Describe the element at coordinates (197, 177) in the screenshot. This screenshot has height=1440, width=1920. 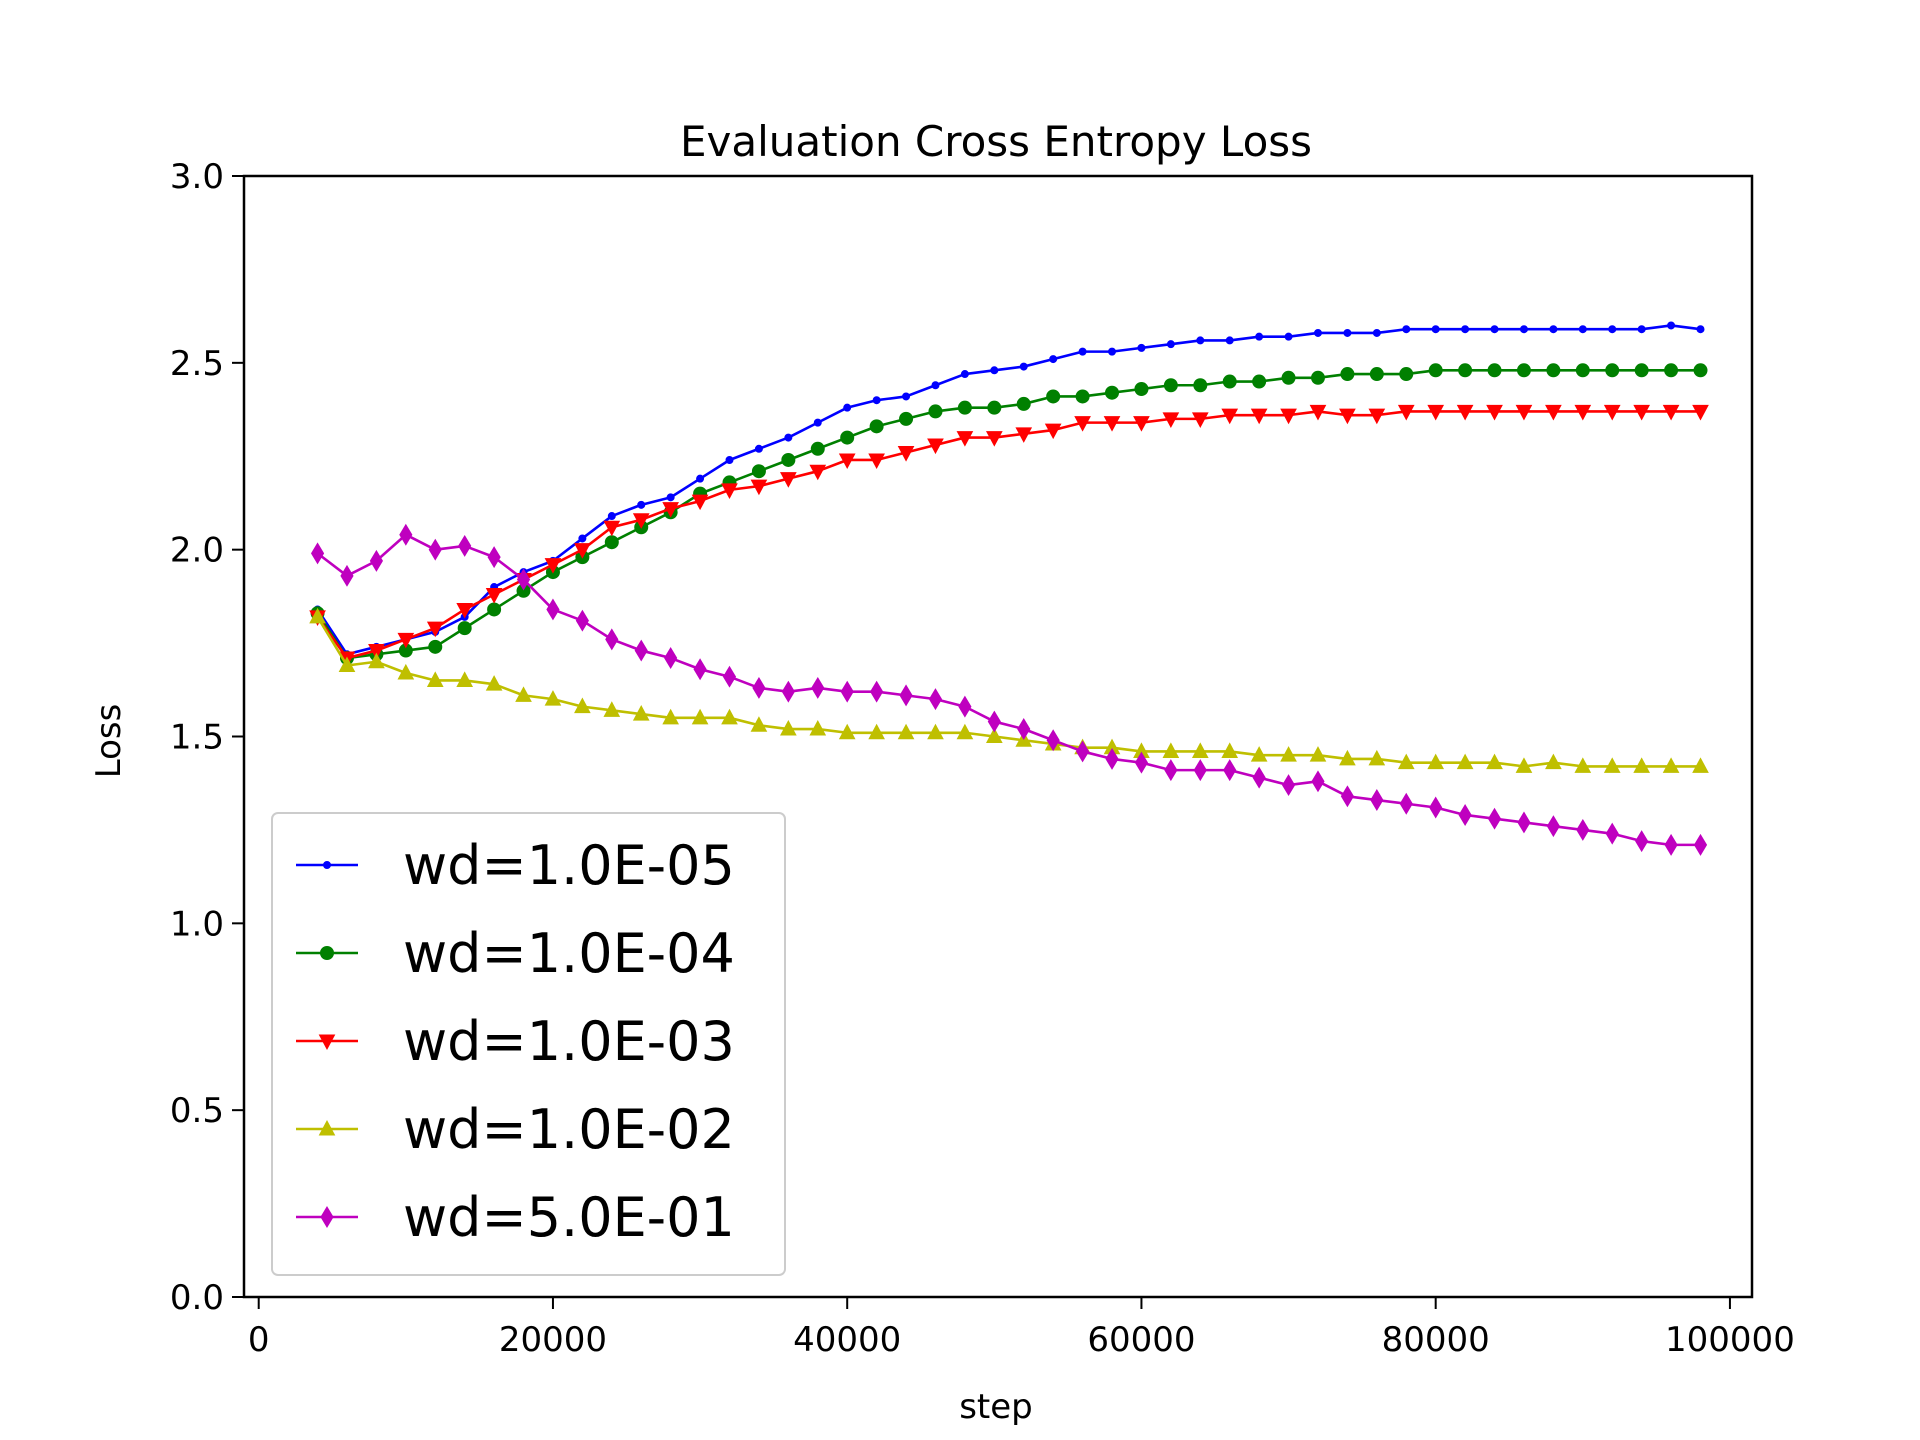
I see `y-tick-label: 3.0` at that location.